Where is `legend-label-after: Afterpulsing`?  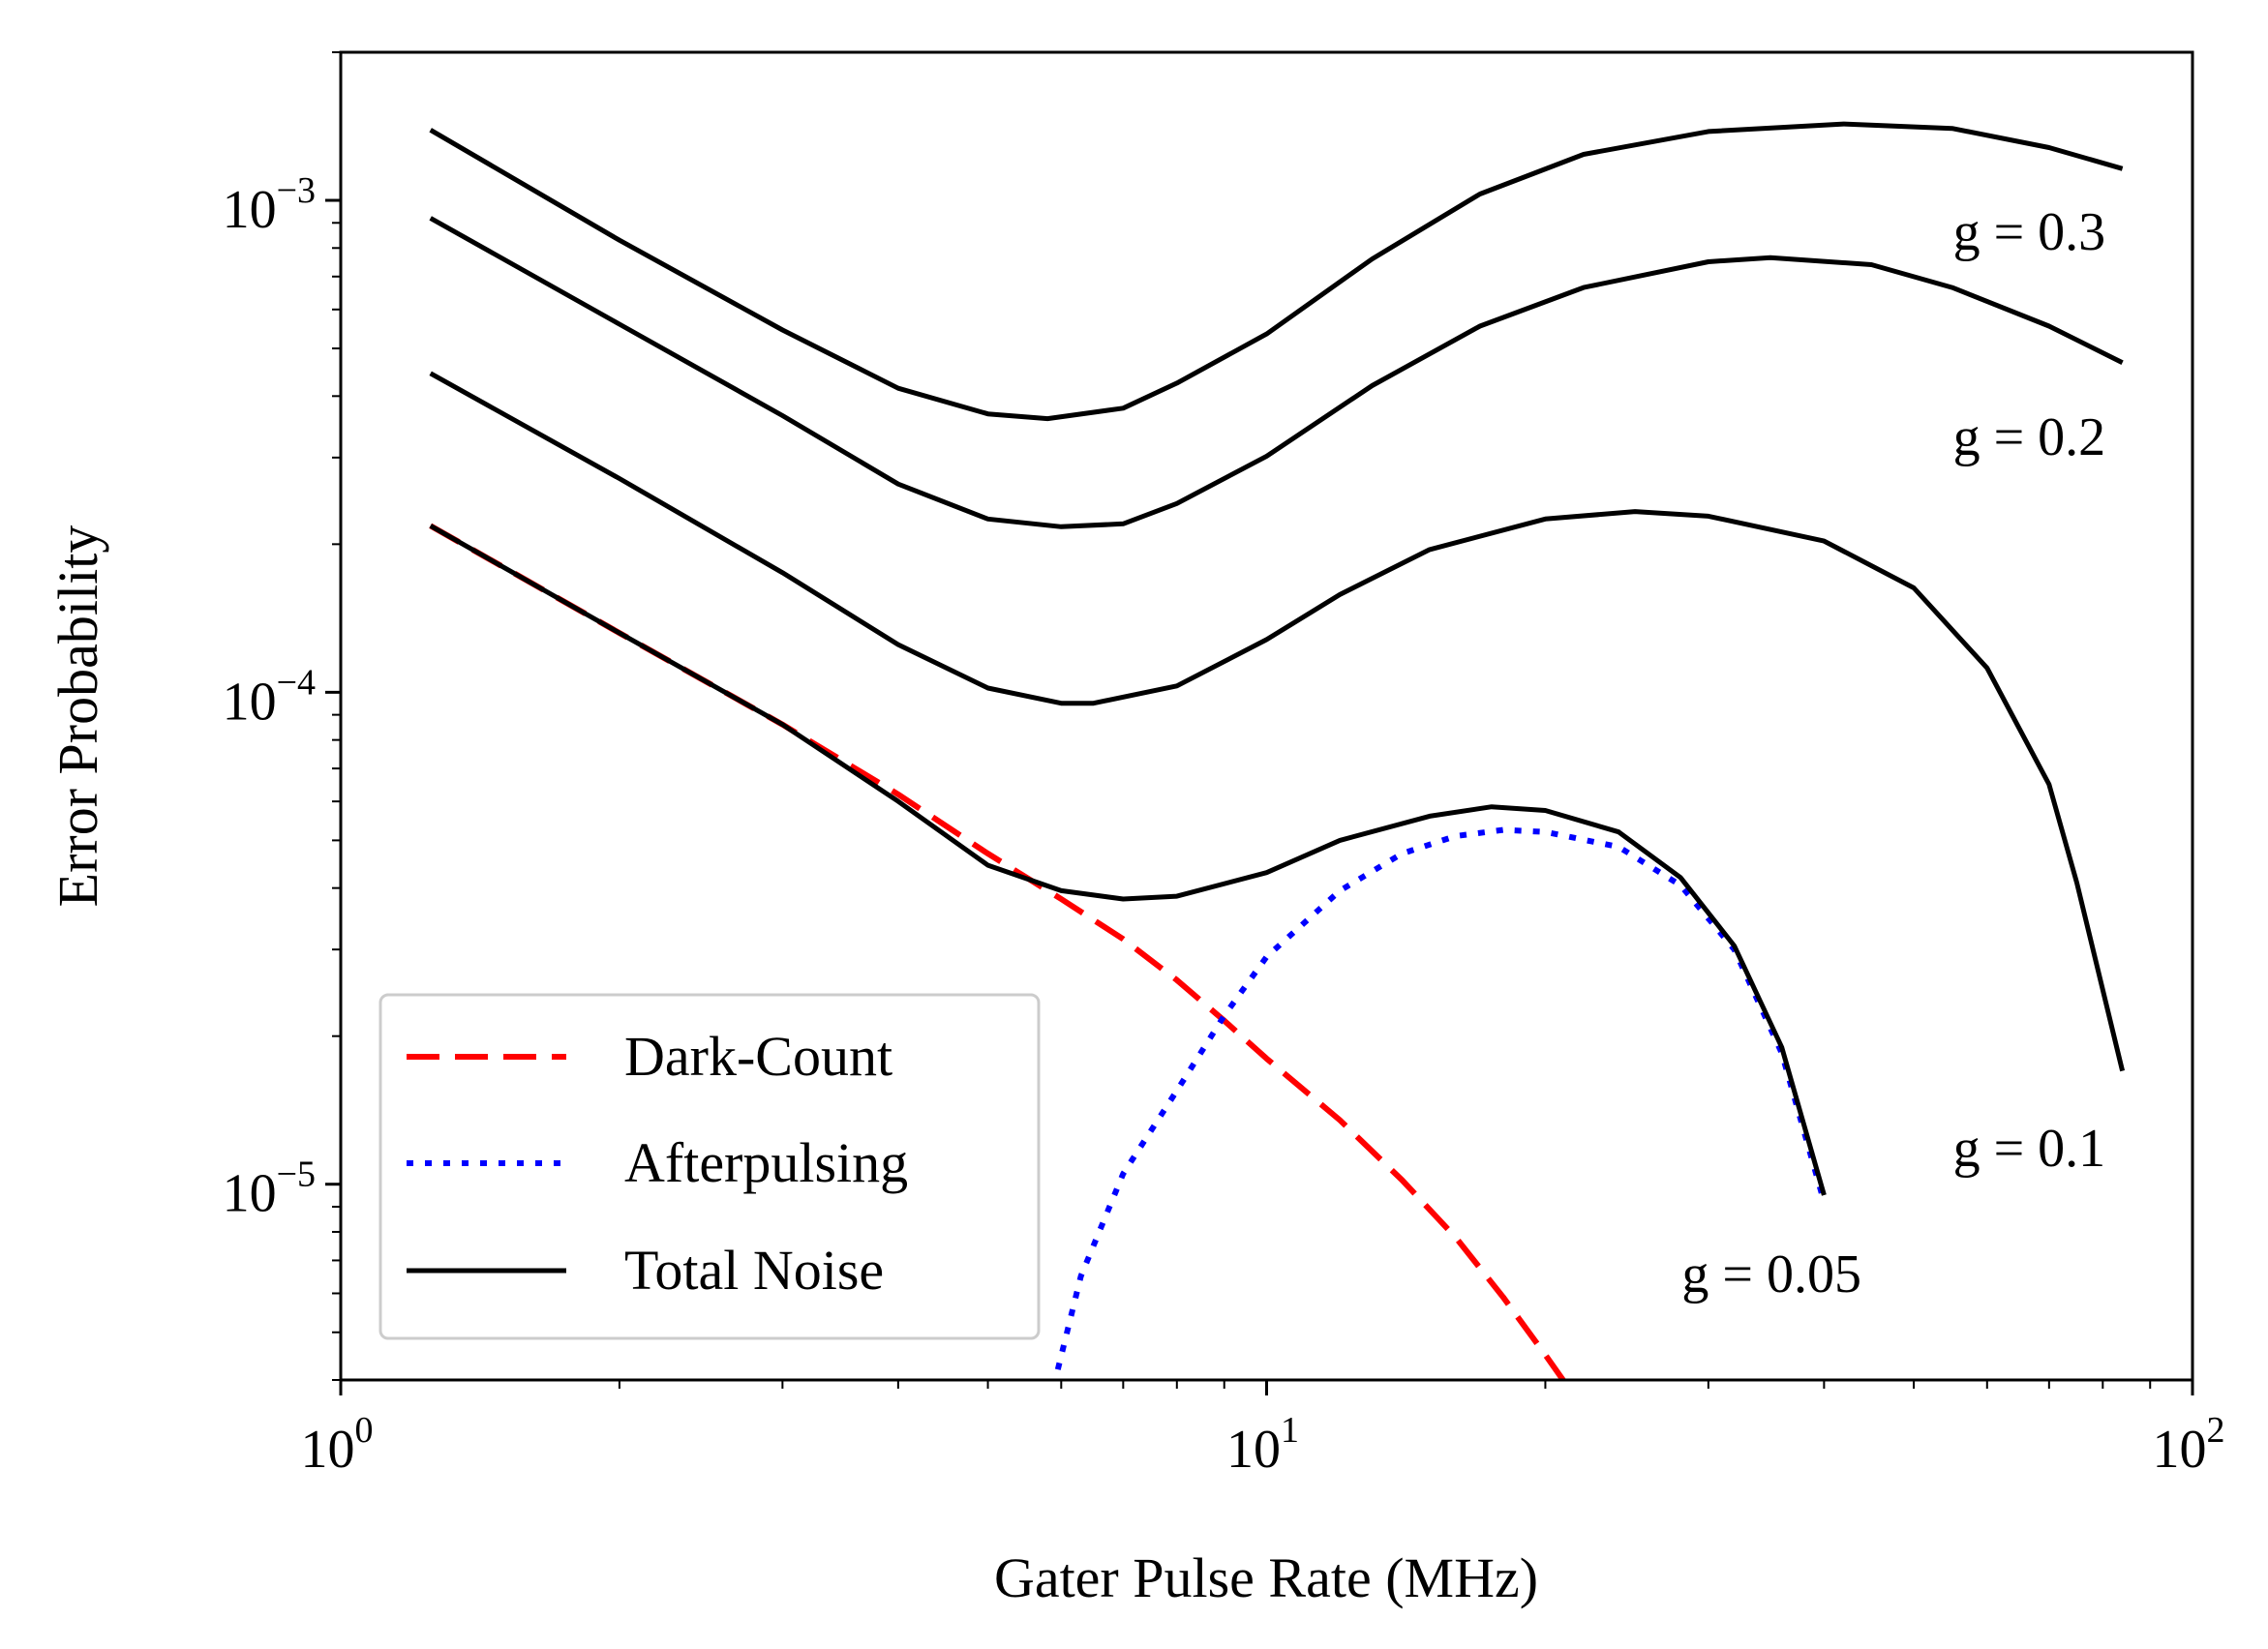 legend-label-after: Afterpulsing is located at coordinates (766, 1163).